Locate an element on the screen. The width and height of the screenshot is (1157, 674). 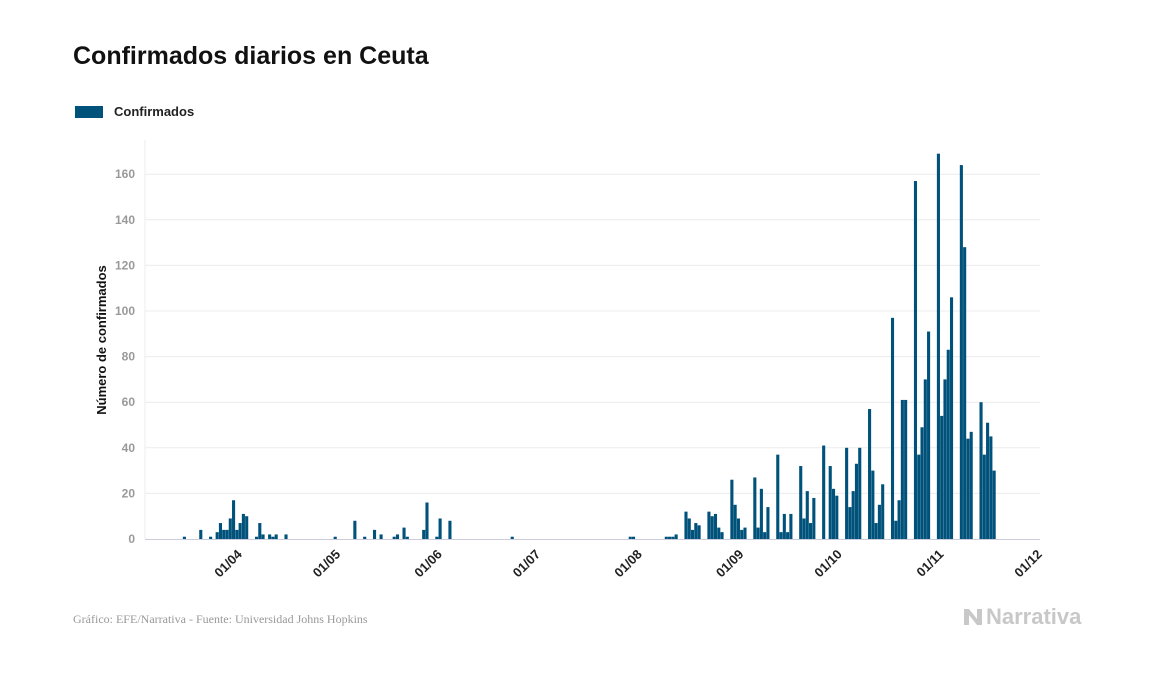
y-tick-label: 140 is located at coordinates (125, 220).